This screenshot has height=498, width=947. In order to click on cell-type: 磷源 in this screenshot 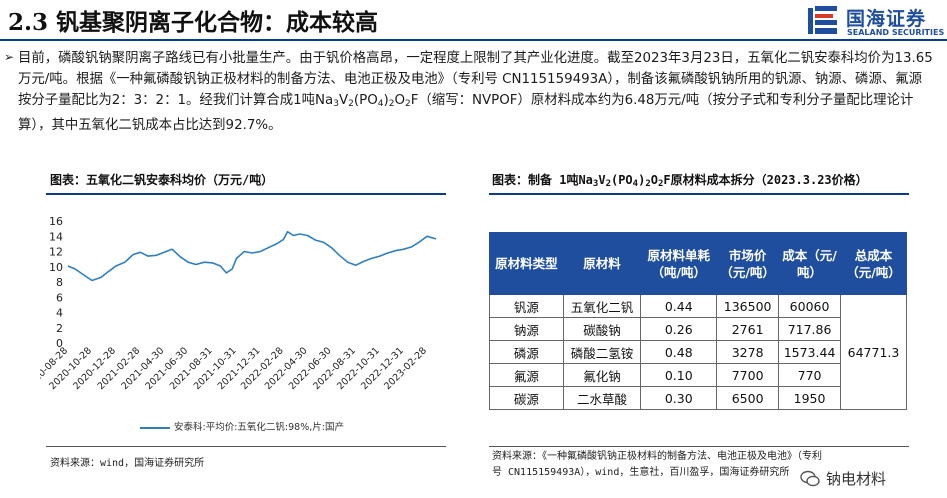, I will do `click(526, 352)`.